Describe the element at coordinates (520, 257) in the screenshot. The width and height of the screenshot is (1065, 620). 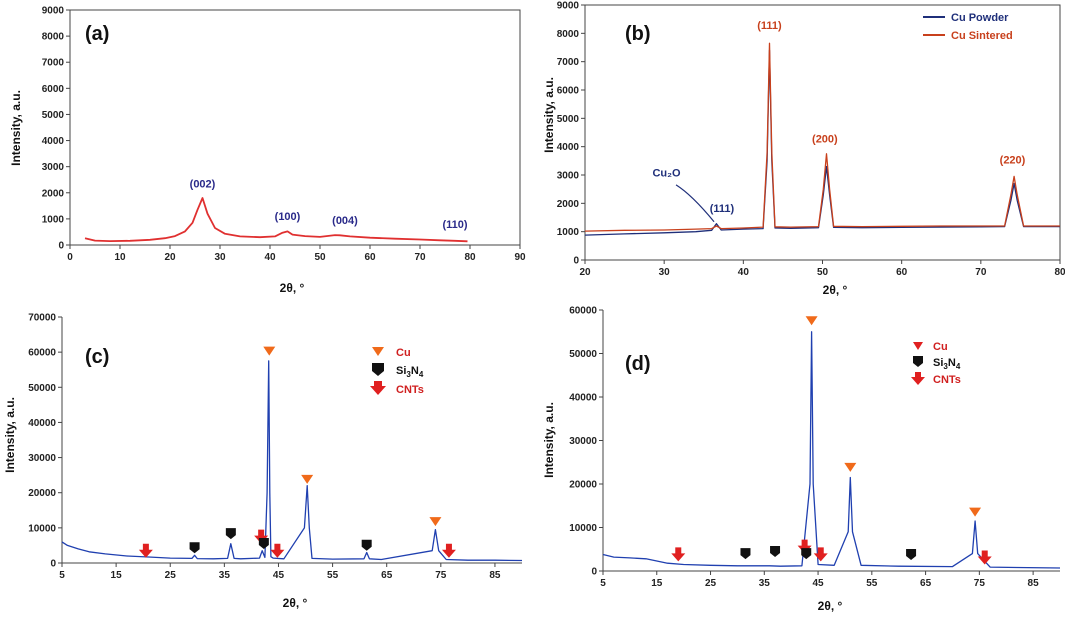
I see `x-tick-label: 90` at that location.